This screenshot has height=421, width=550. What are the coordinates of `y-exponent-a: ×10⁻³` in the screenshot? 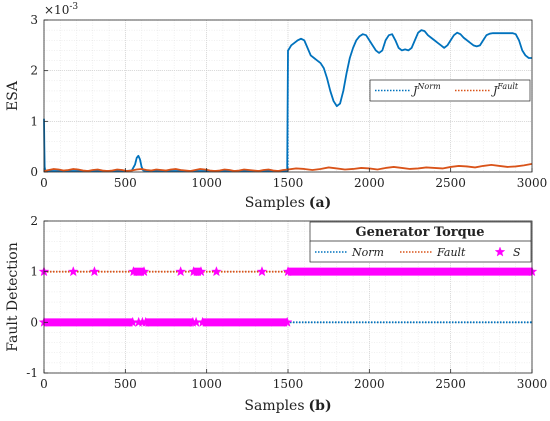 It's located at (61, 9).